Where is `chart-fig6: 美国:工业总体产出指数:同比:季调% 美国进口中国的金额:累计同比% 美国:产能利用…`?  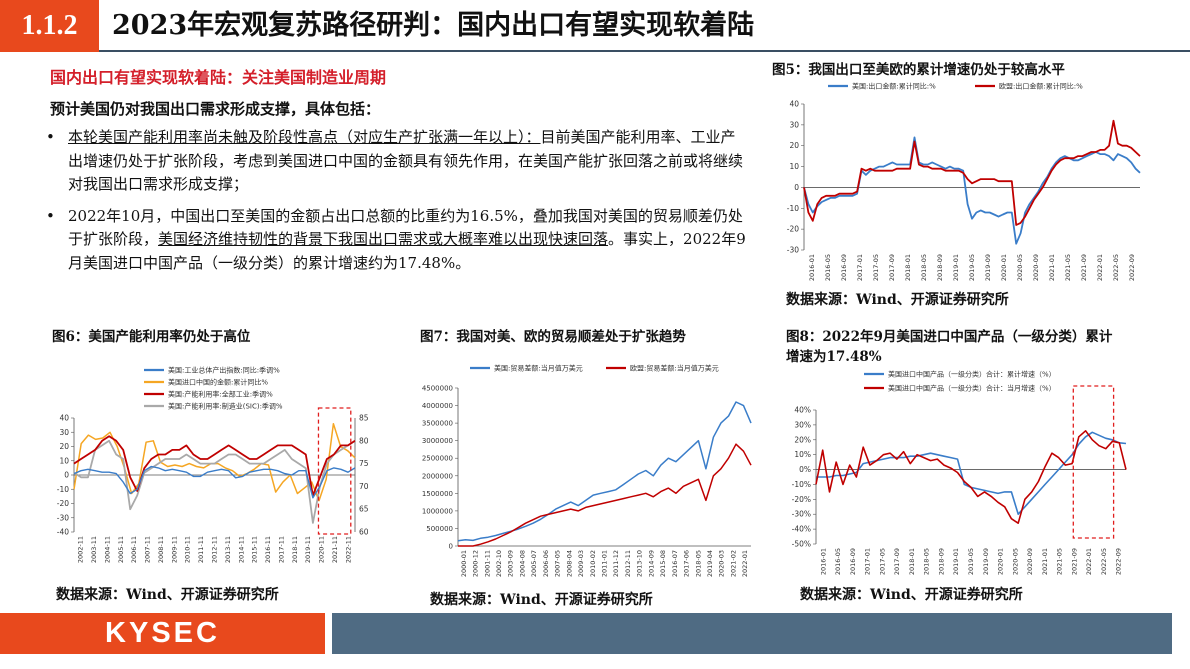 chart-fig6: 美国:工业总体产出指数:同比:季调% 美国进口中国的金额:累计同比% 美国:产能利用… is located at coordinates (213, 465).